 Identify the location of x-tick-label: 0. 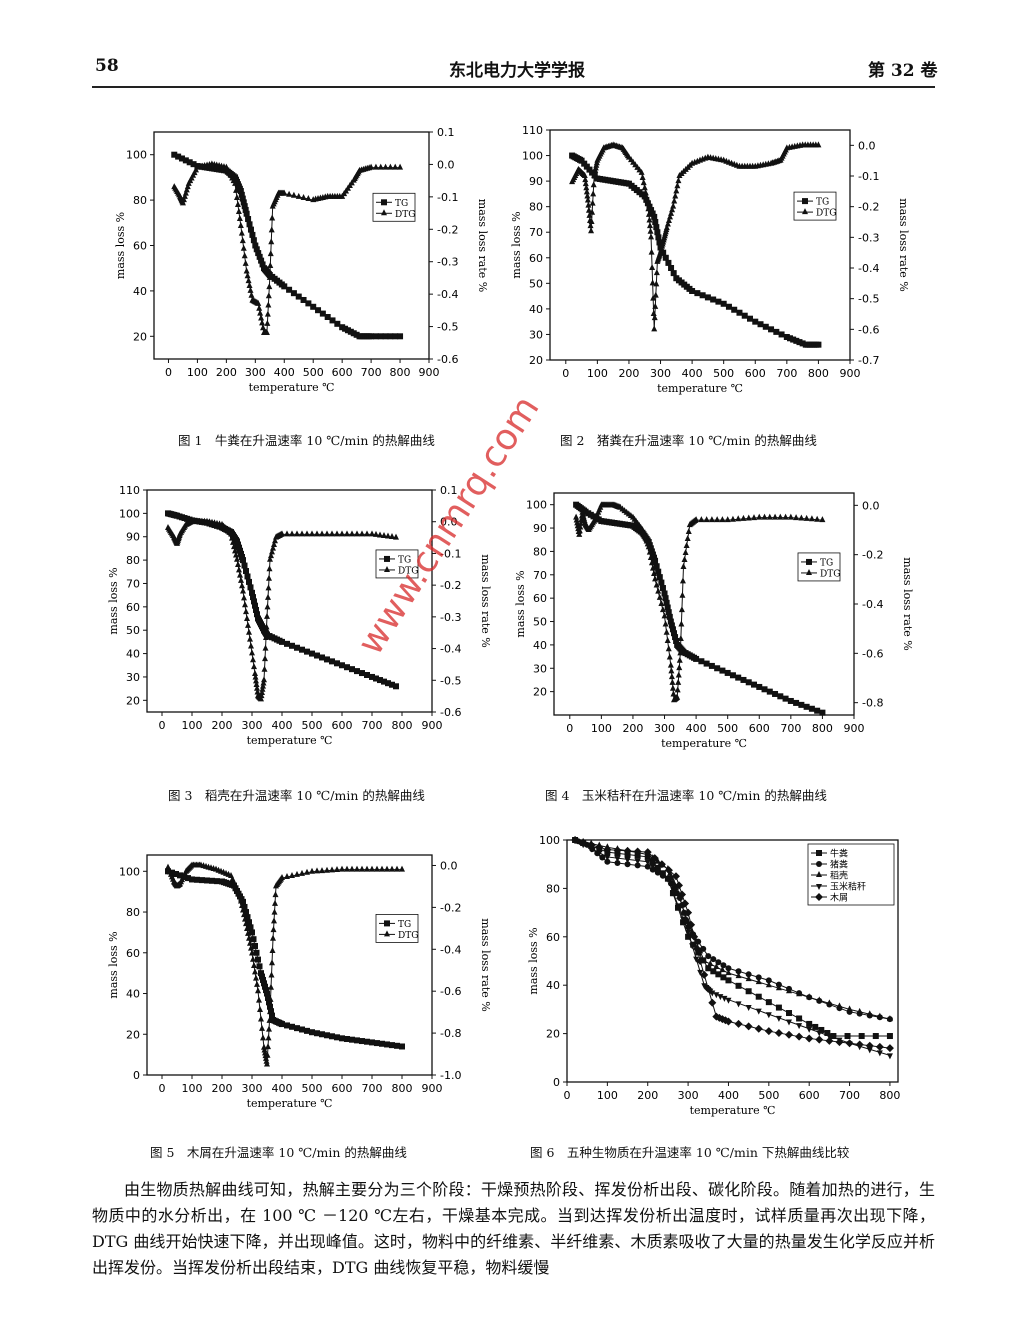
(569, 728).